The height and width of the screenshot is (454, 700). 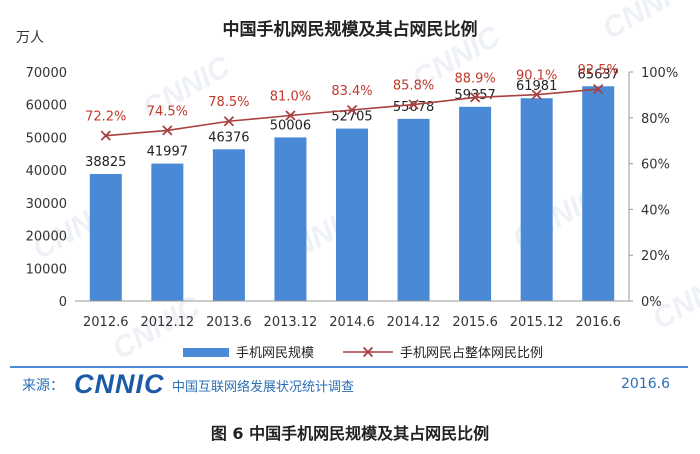 What do you see at coordinates (350, 433) in the screenshot?
I see `figure-caption: 图 6 中国手机网民规模及其占网民比例` at bounding box center [350, 433].